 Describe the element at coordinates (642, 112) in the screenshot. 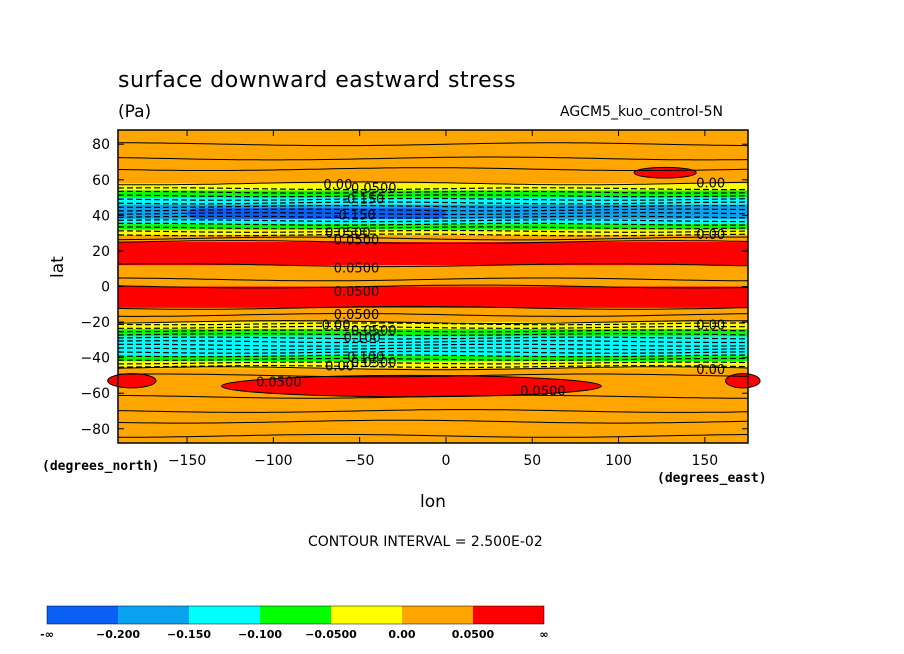

I see `dataset-label: AGCM5_kuo_control-5N` at that location.